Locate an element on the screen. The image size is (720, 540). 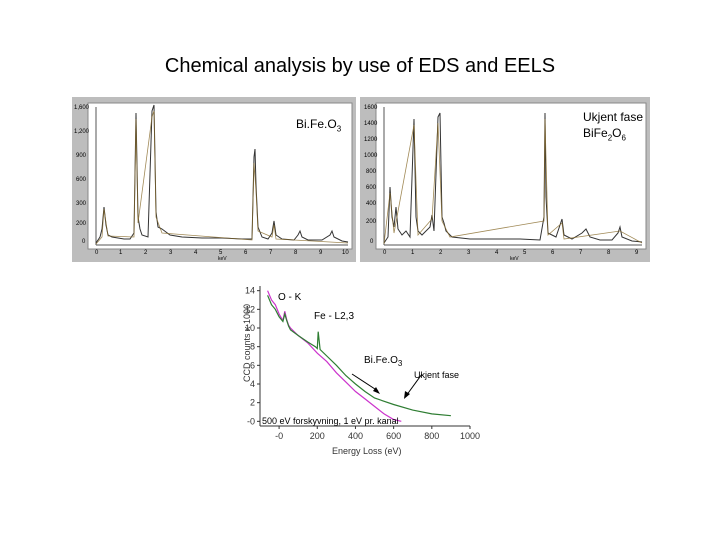
eds-left-x-tick-1: 1 is located at coordinates (121, 253).